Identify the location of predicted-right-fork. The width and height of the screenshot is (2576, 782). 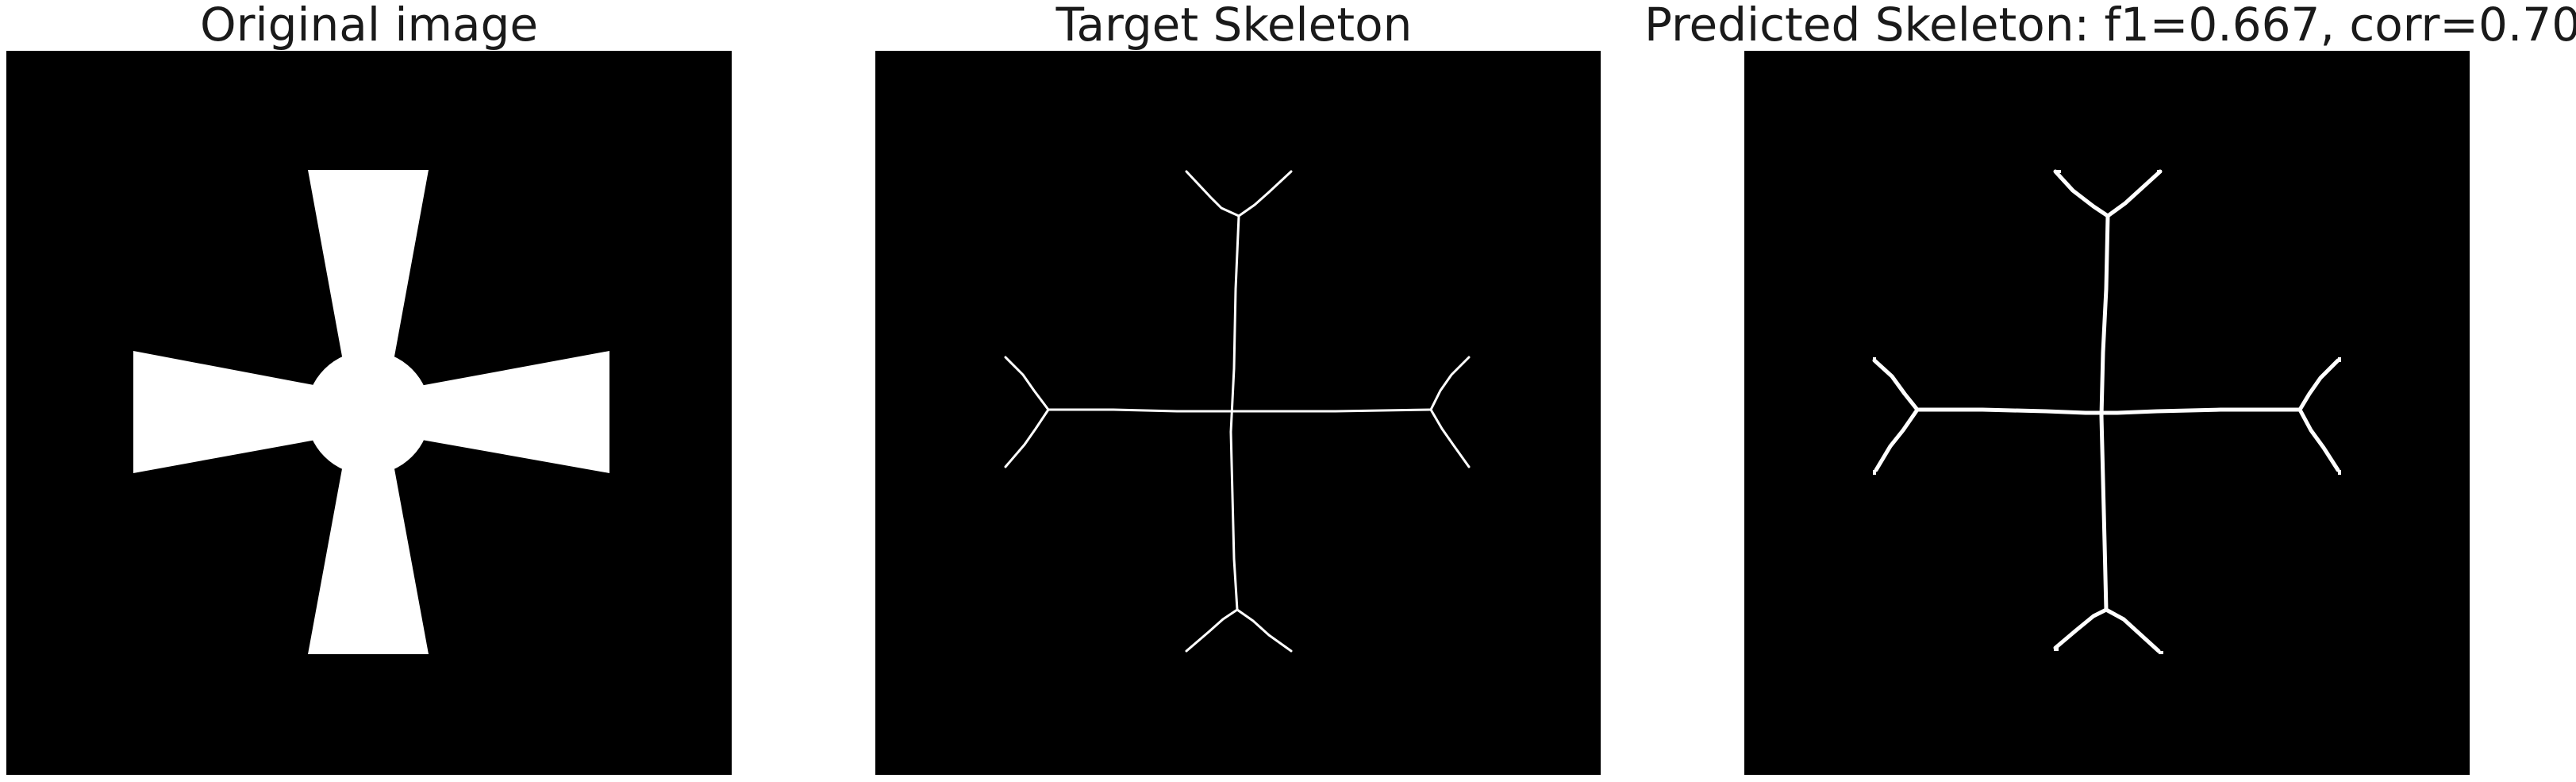
(2319, 415).